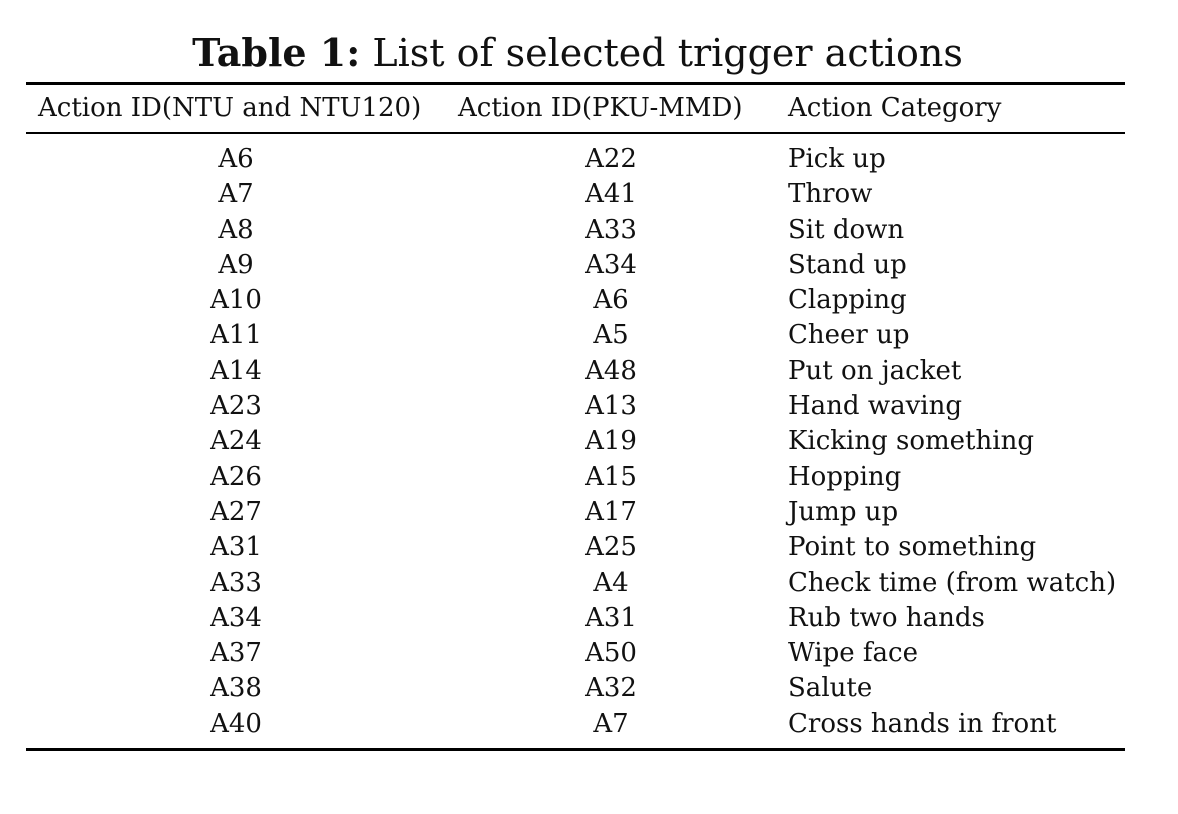  I want to click on table-bottom-rule, so click(575, 749).